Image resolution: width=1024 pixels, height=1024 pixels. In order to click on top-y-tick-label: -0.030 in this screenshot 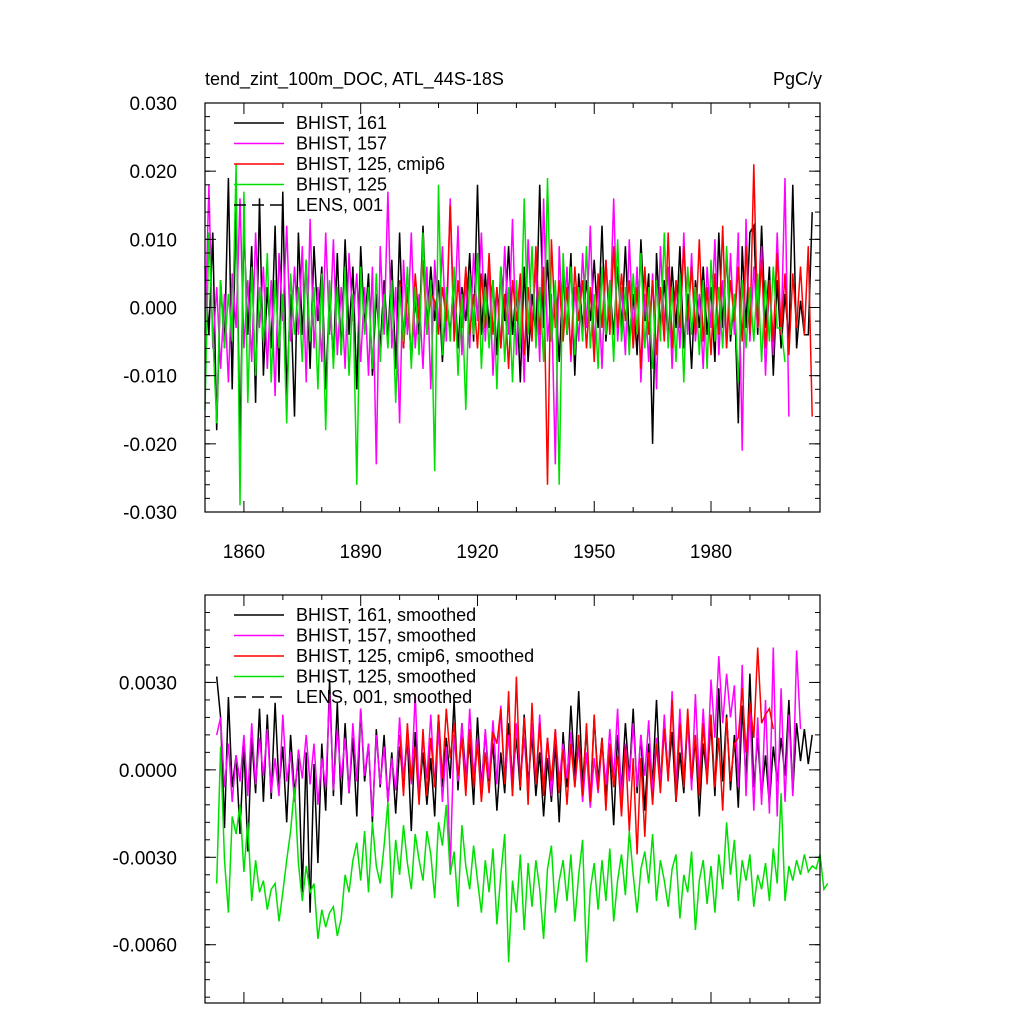, I will do `click(150, 513)`.